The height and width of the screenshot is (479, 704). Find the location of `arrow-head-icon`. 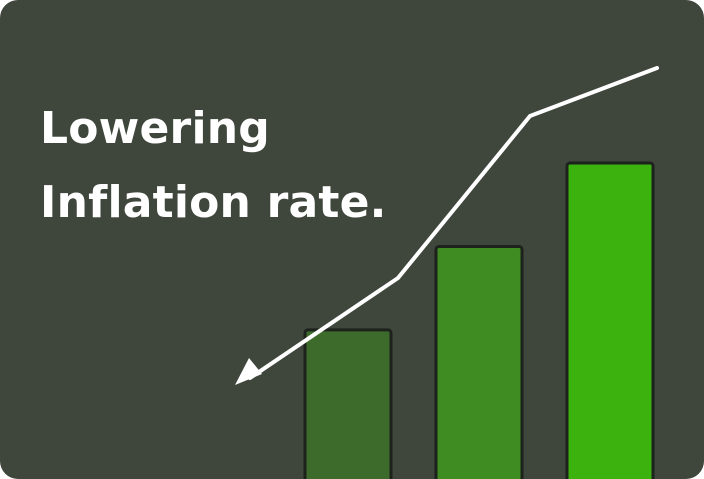

arrow-head-icon is located at coordinates (248, 371).